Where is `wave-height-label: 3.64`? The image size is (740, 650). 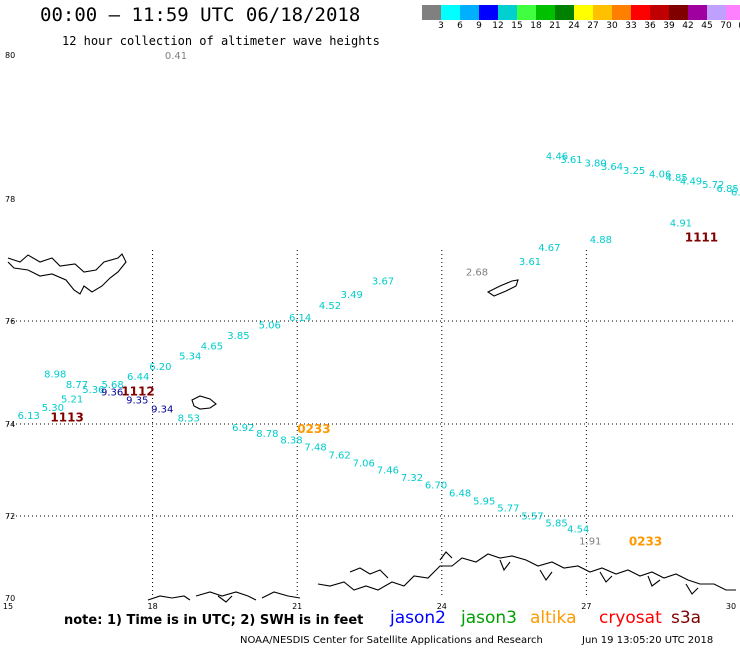
wave-height-label: 3.64 is located at coordinates (612, 167).